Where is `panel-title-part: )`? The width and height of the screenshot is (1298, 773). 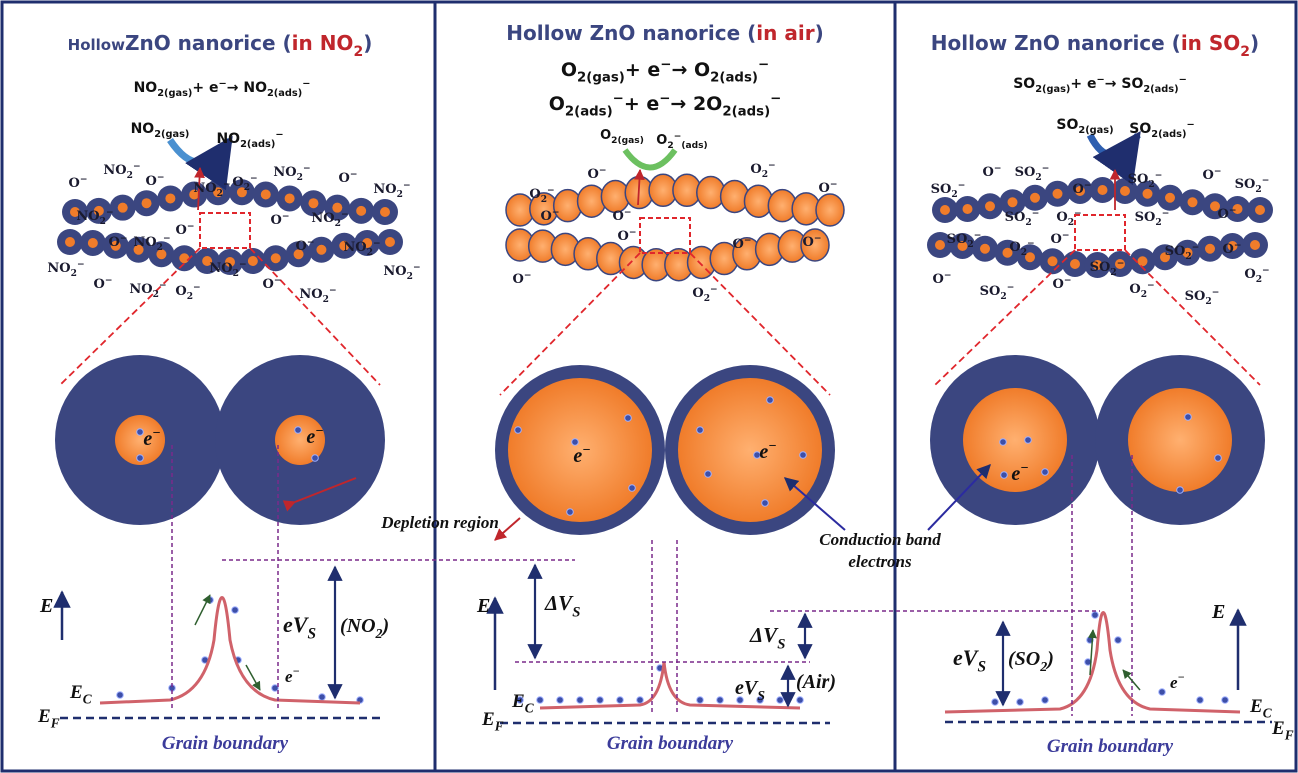 panel-title-part: ) is located at coordinates (367, 43).